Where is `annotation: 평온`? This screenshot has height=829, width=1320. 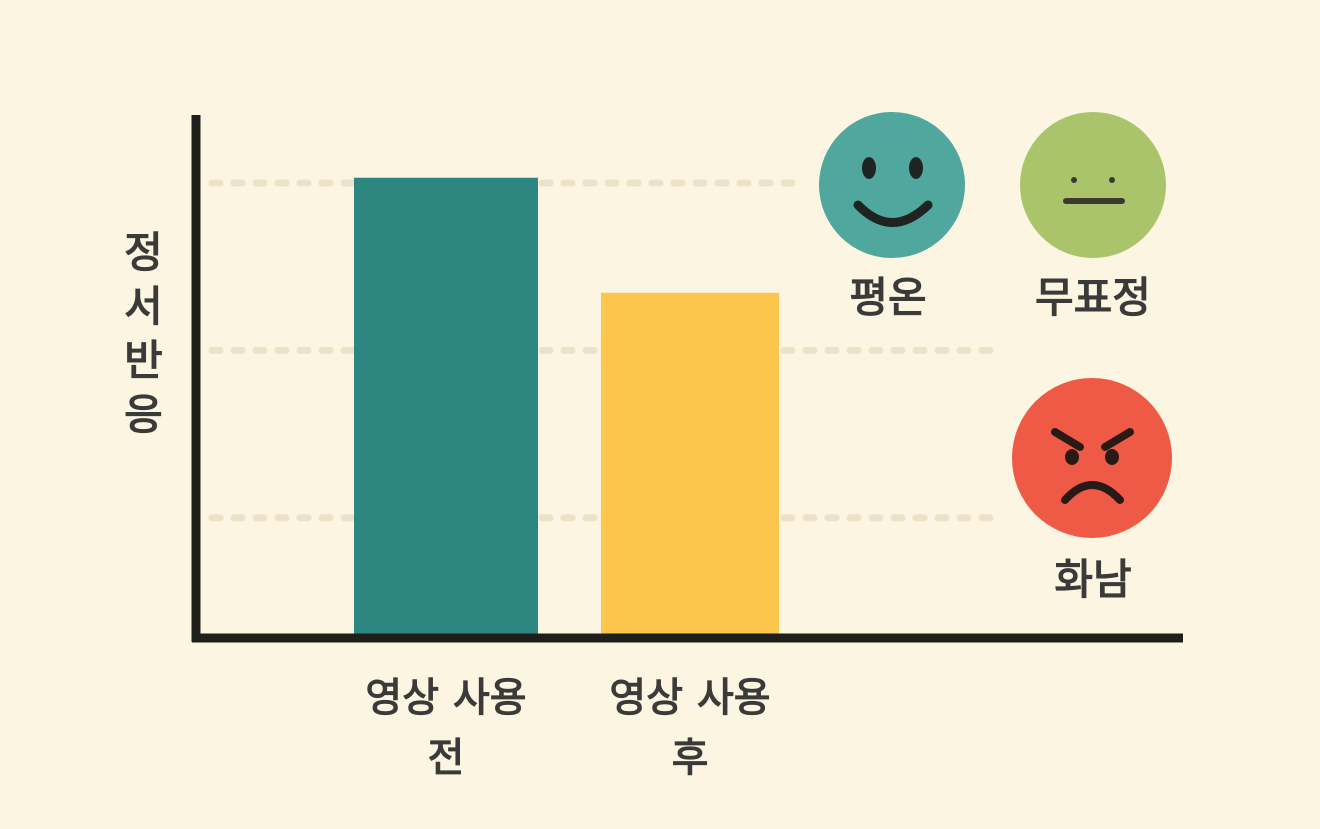
annotation: 평온 is located at coordinates (887, 297).